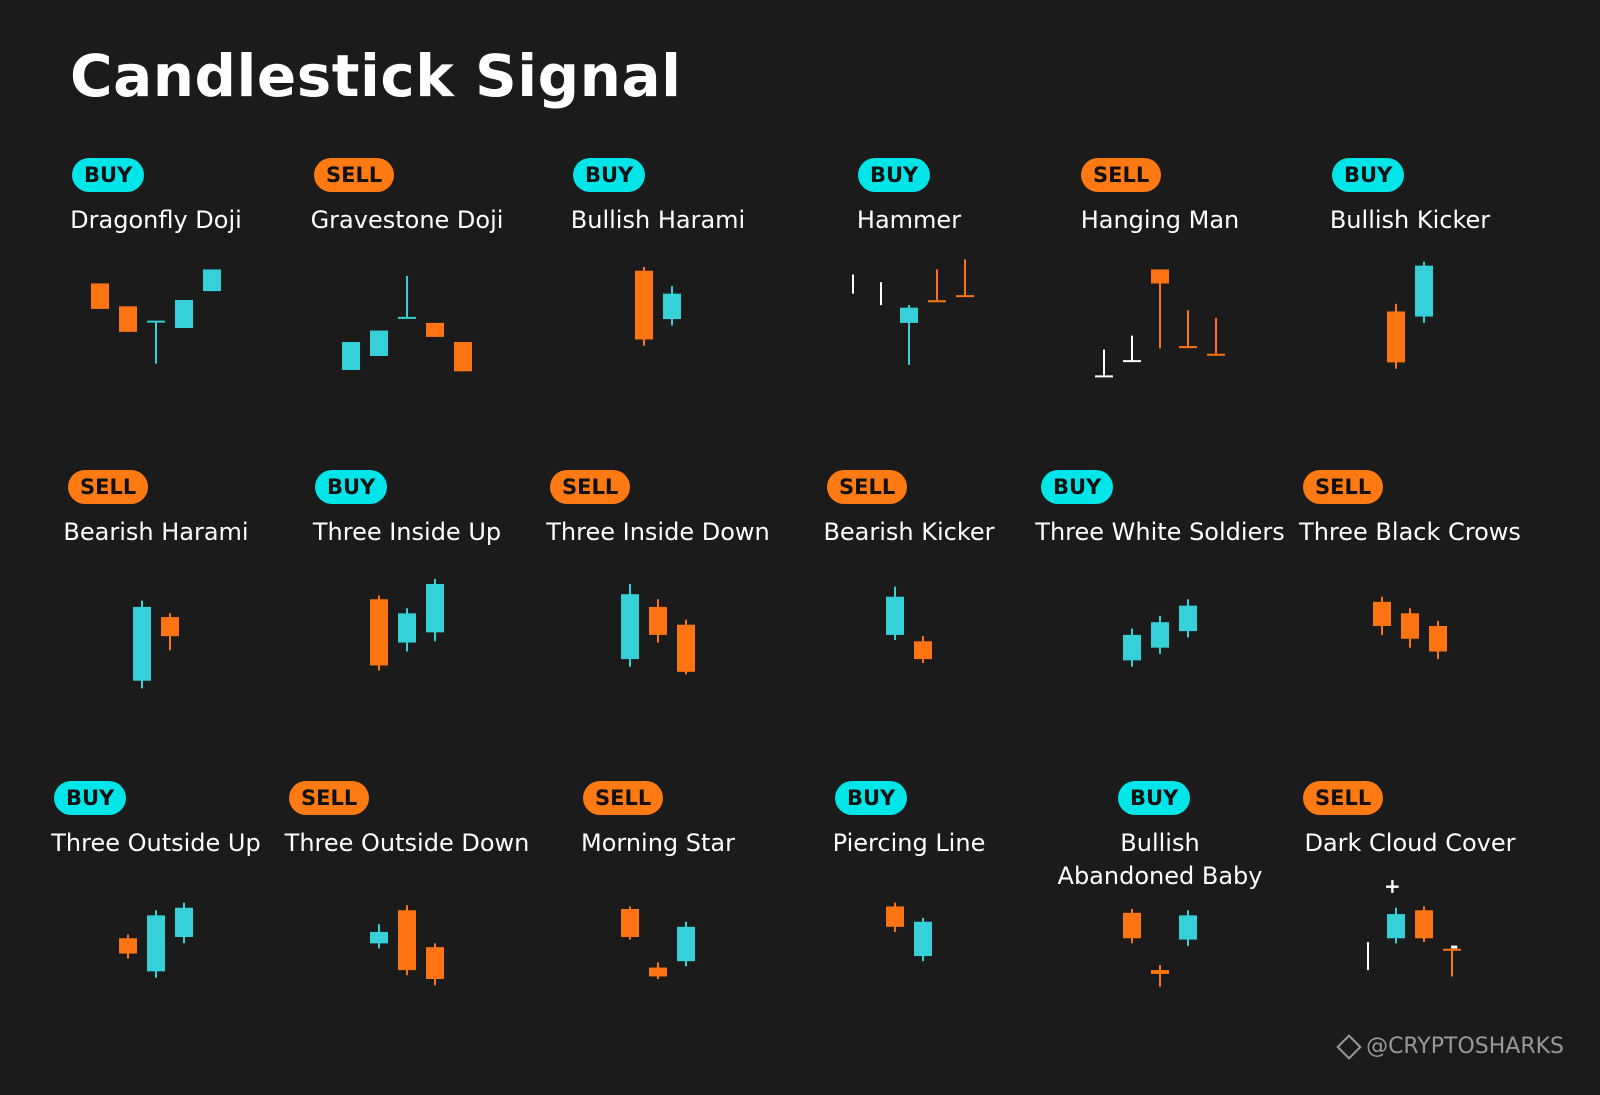  What do you see at coordinates (1160, 532) in the screenshot?
I see `pattern-name: Three White Soldiers` at bounding box center [1160, 532].